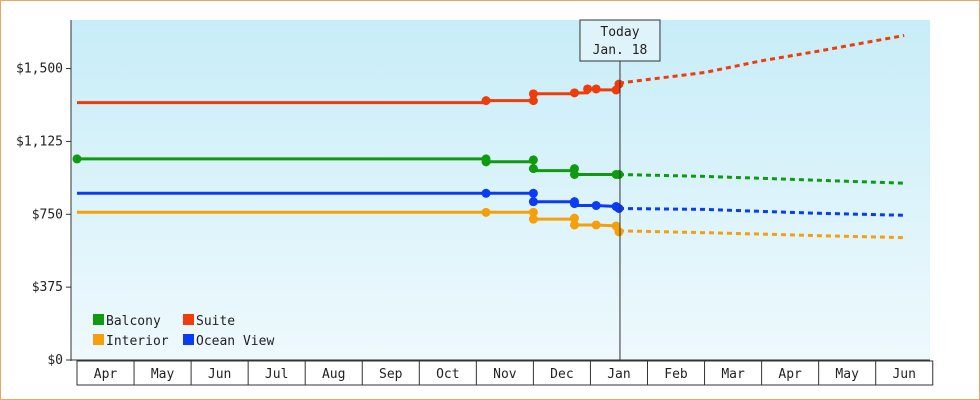 This screenshot has width=980, height=400. I want to click on forecast-line-suite, so click(761, 59).